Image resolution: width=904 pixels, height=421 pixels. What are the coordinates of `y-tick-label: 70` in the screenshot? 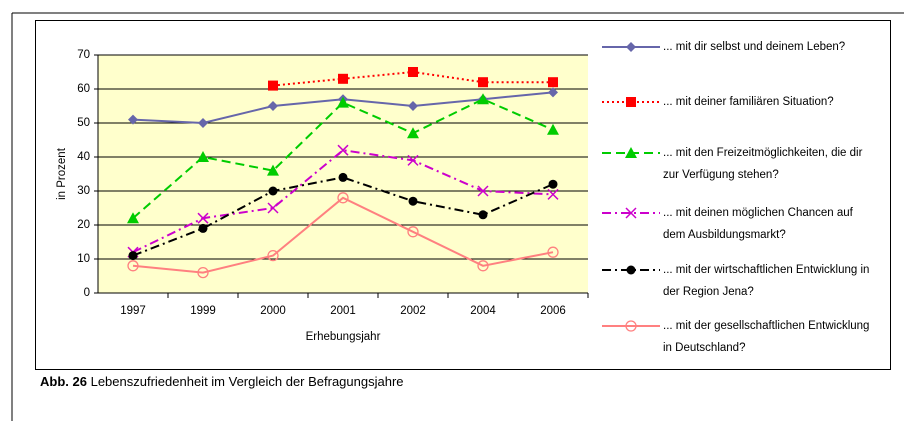 It's located at (83, 55).